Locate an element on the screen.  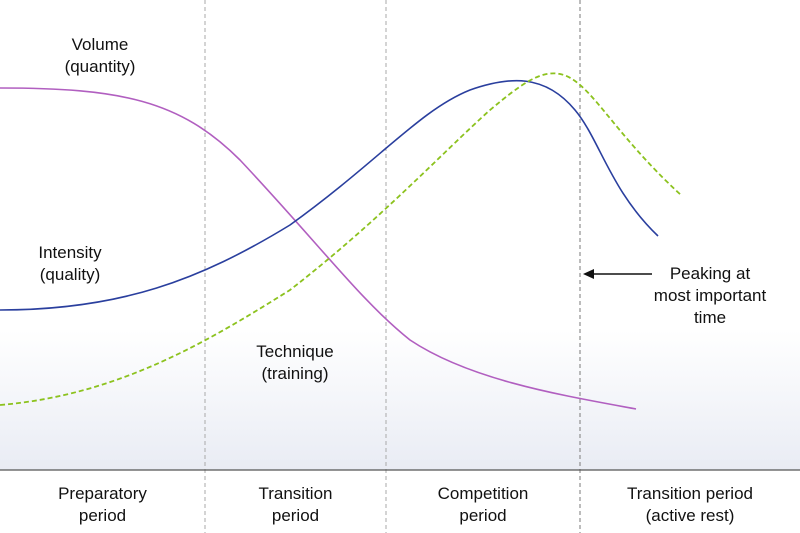
period-active-rest-line1: Transition period is located at coordinates (690, 493).